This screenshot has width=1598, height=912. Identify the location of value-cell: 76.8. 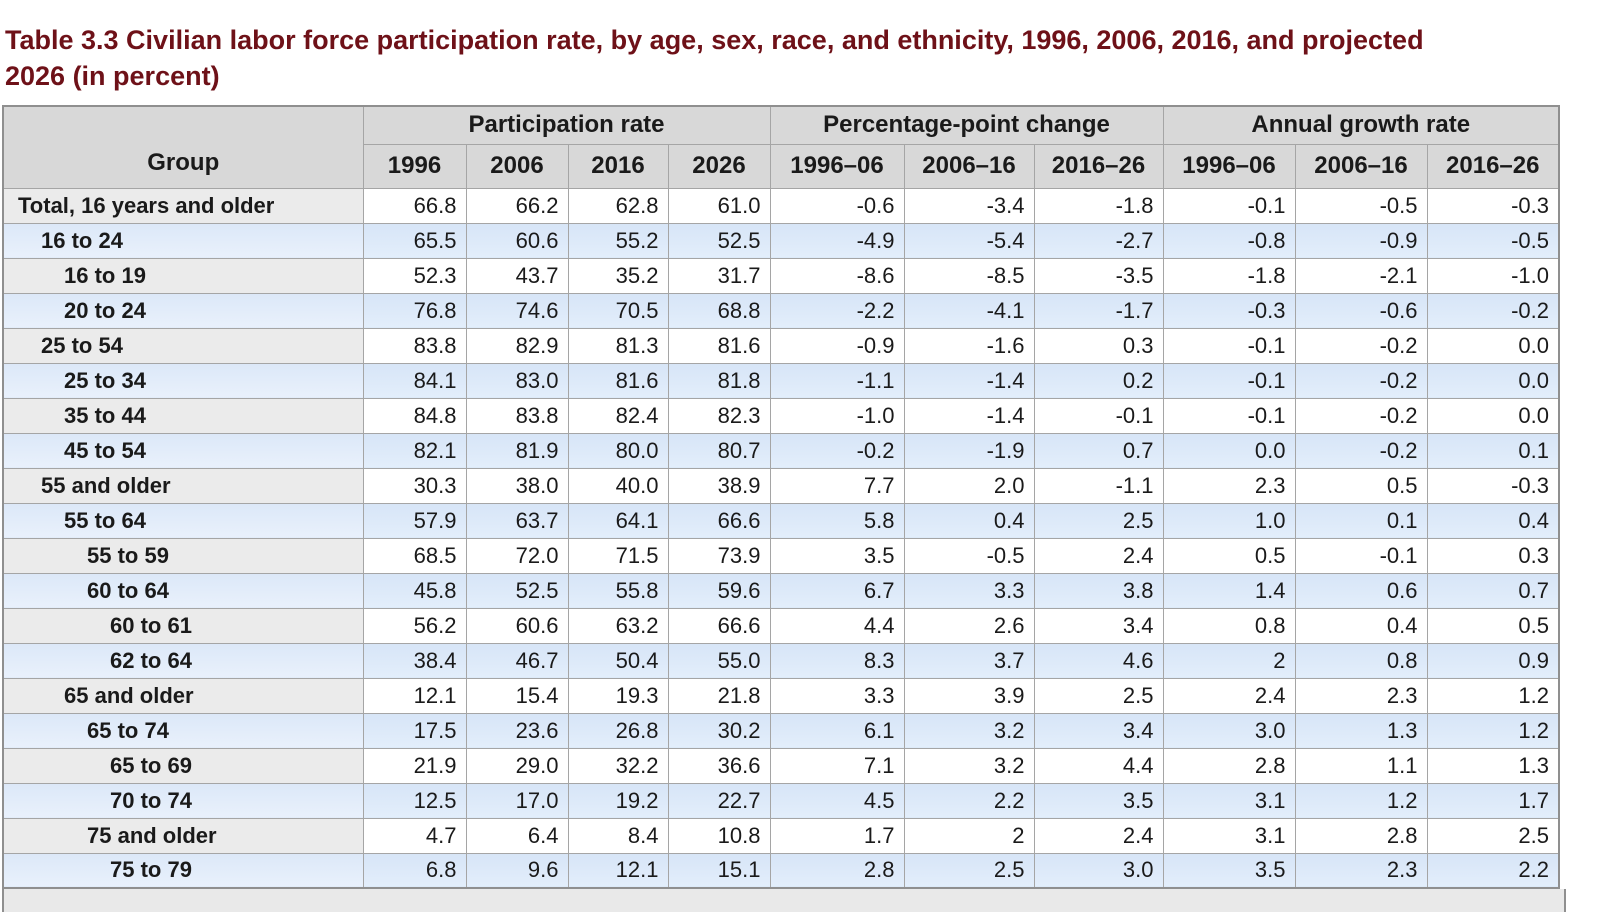
(414, 310).